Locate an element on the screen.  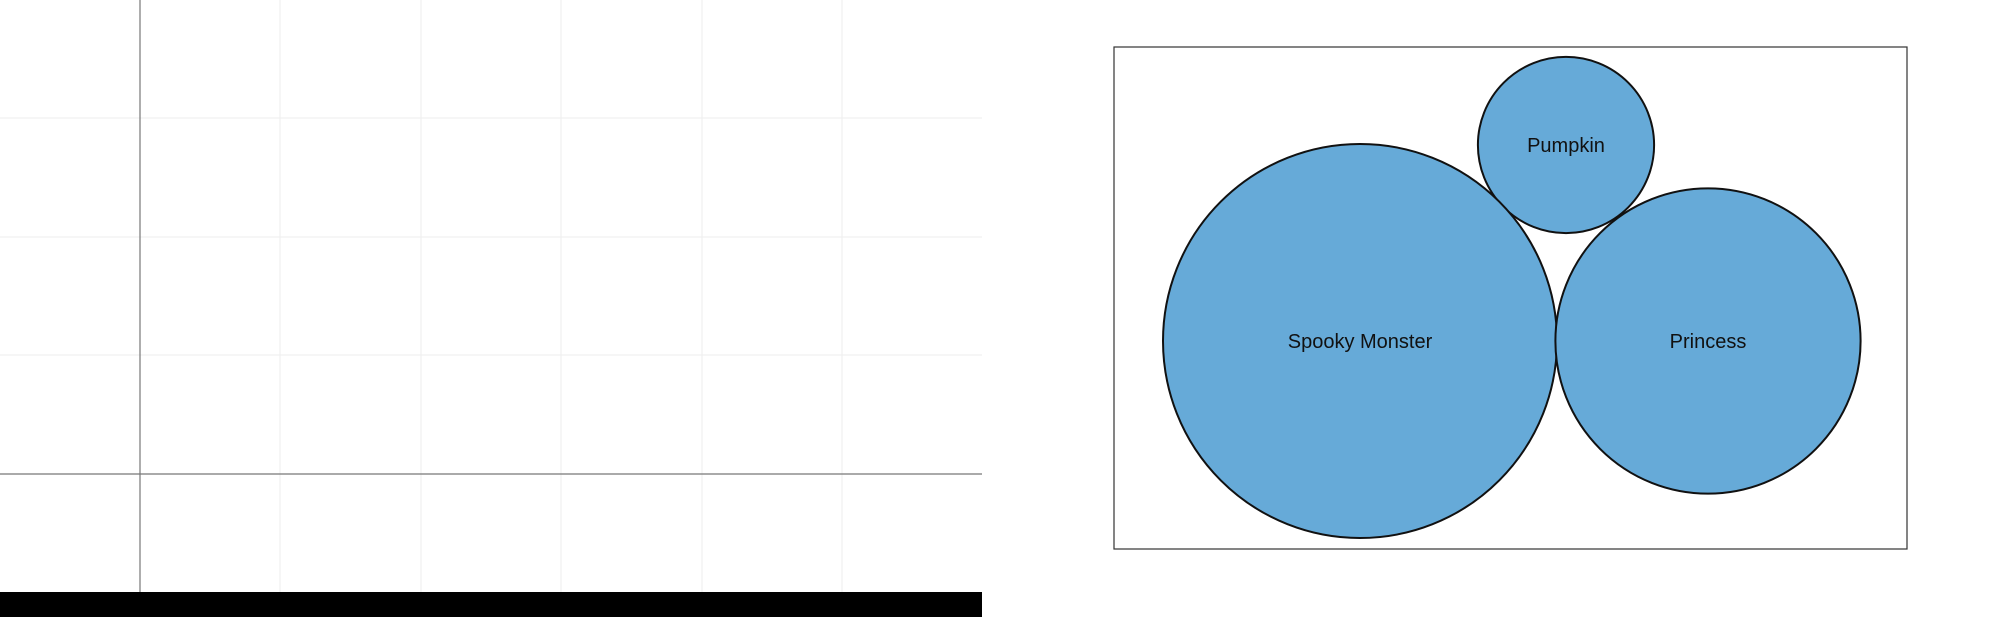
bubble-label: Pumpkin is located at coordinates (1566, 146).